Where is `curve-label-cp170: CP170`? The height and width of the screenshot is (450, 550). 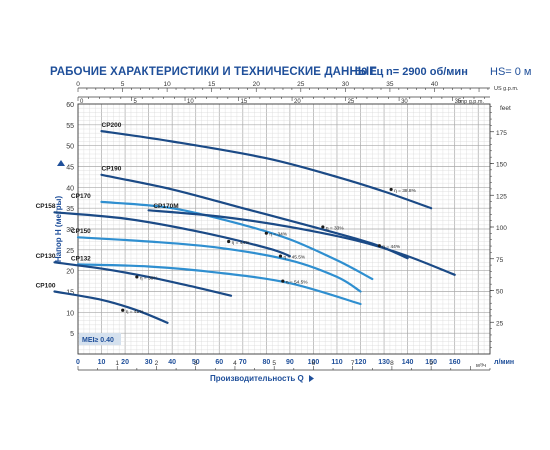
curve-label-cp170: CP170 is located at coordinates (81, 196).